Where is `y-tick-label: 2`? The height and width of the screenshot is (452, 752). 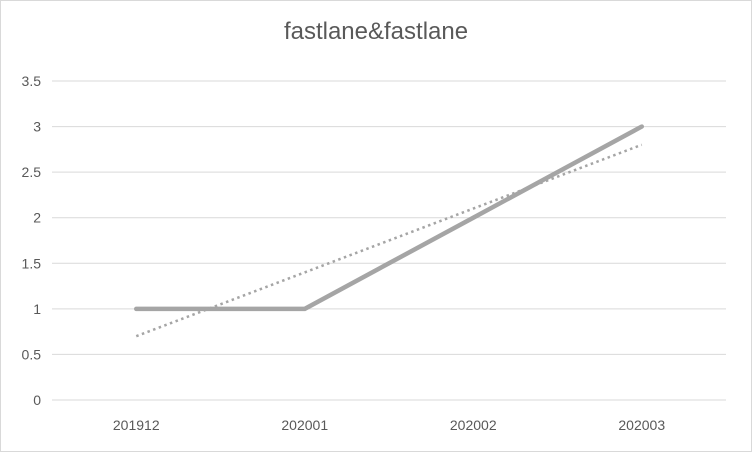 y-tick-label: 2 is located at coordinates (37, 218).